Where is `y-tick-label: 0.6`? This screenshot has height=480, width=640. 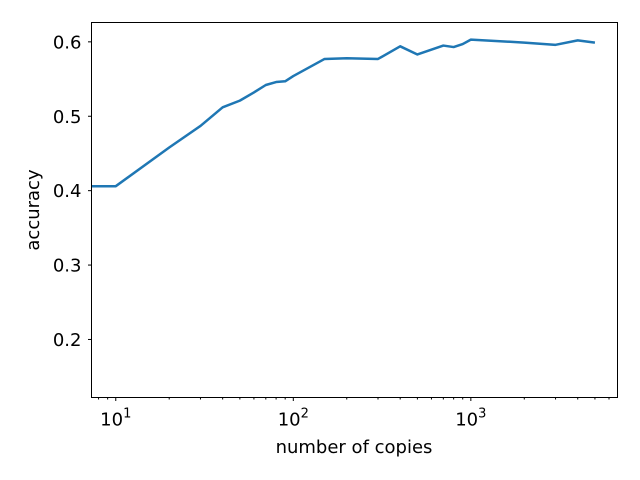 y-tick-label: 0.6 is located at coordinates (67, 42).